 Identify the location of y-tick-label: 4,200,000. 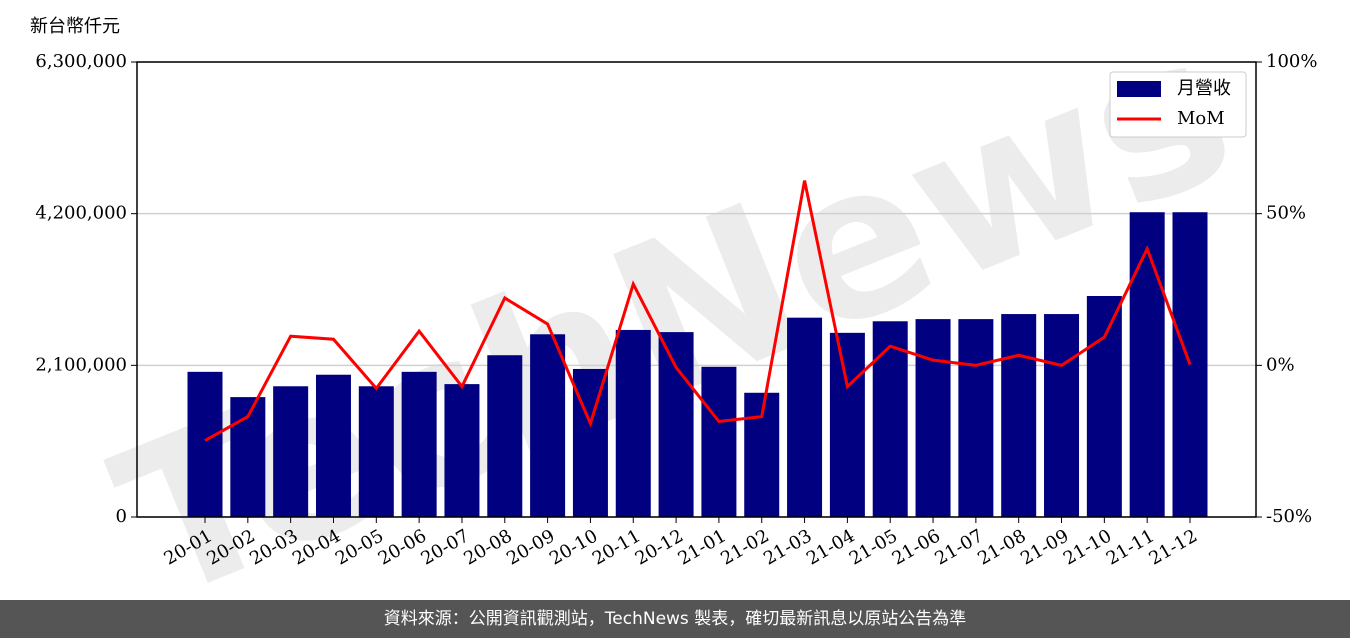
(81, 213).